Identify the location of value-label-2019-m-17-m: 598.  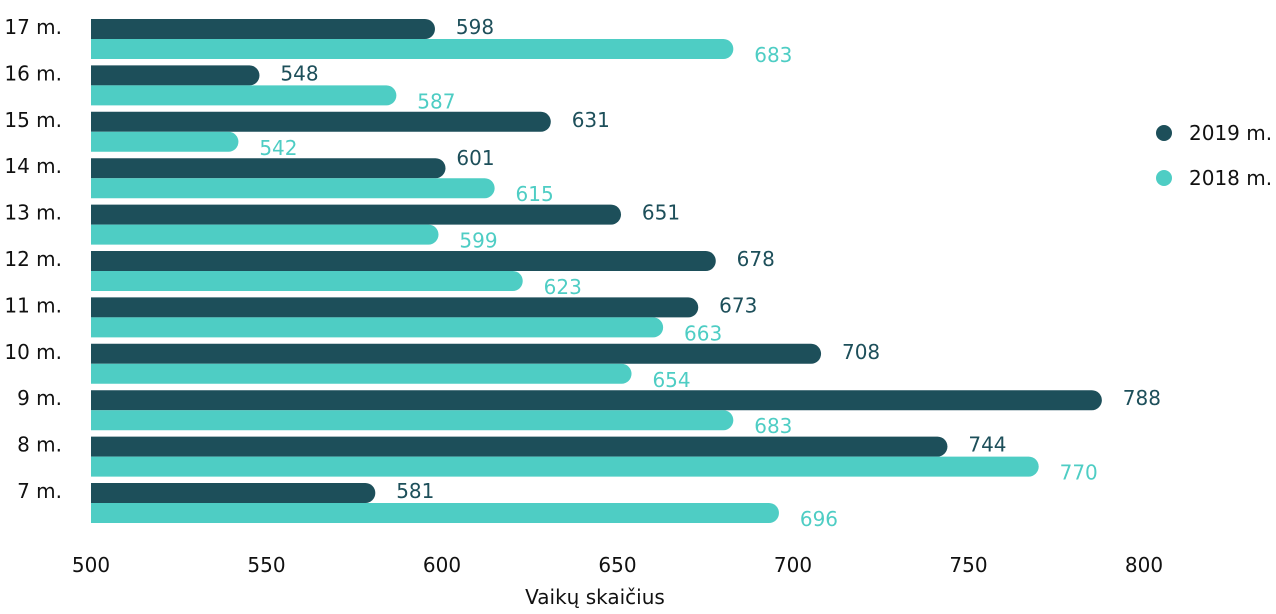
(475, 27).